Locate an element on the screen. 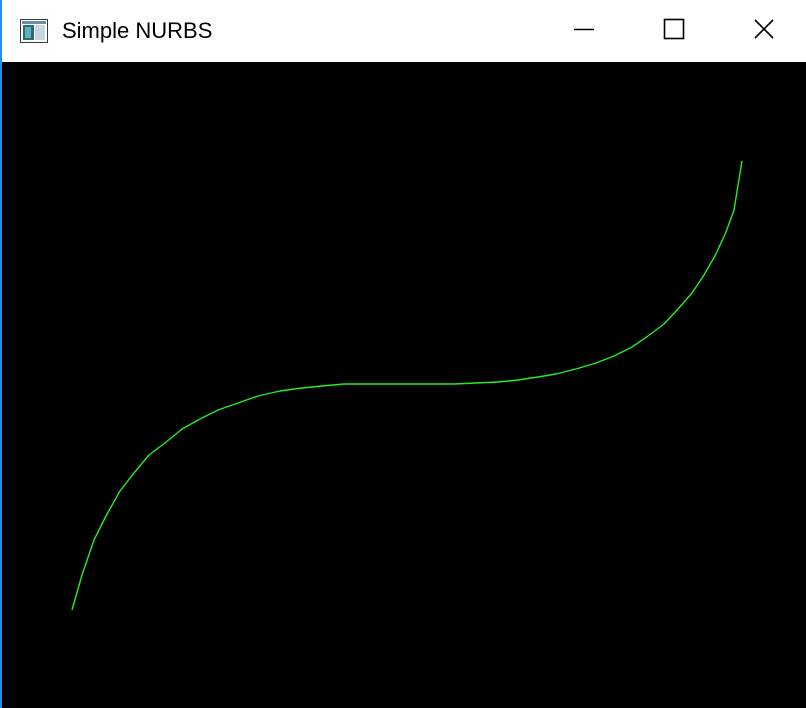 The height and width of the screenshot is (708, 806). maximize-icon is located at coordinates (674, 31).